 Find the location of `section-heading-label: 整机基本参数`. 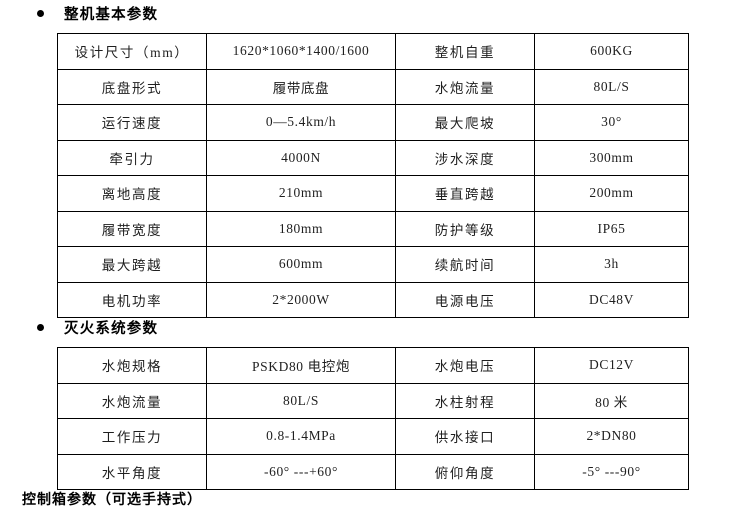

section-heading-label: 整机基本参数 is located at coordinates (111, 15).